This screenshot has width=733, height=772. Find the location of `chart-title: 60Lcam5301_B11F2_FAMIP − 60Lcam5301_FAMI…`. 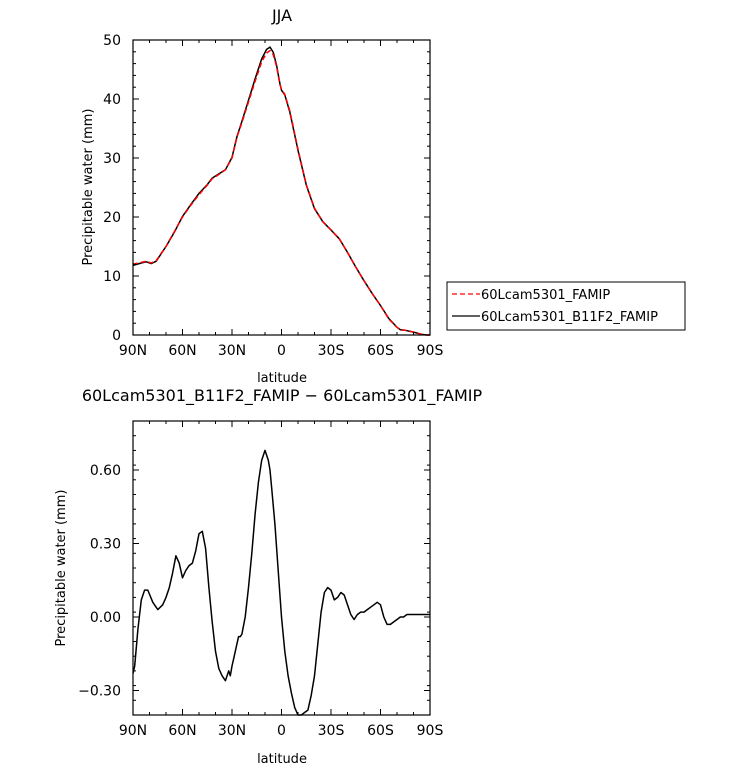

chart-title: 60Lcam5301_B11F2_FAMIP − 60Lcam5301_FAMI… is located at coordinates (282, 396).